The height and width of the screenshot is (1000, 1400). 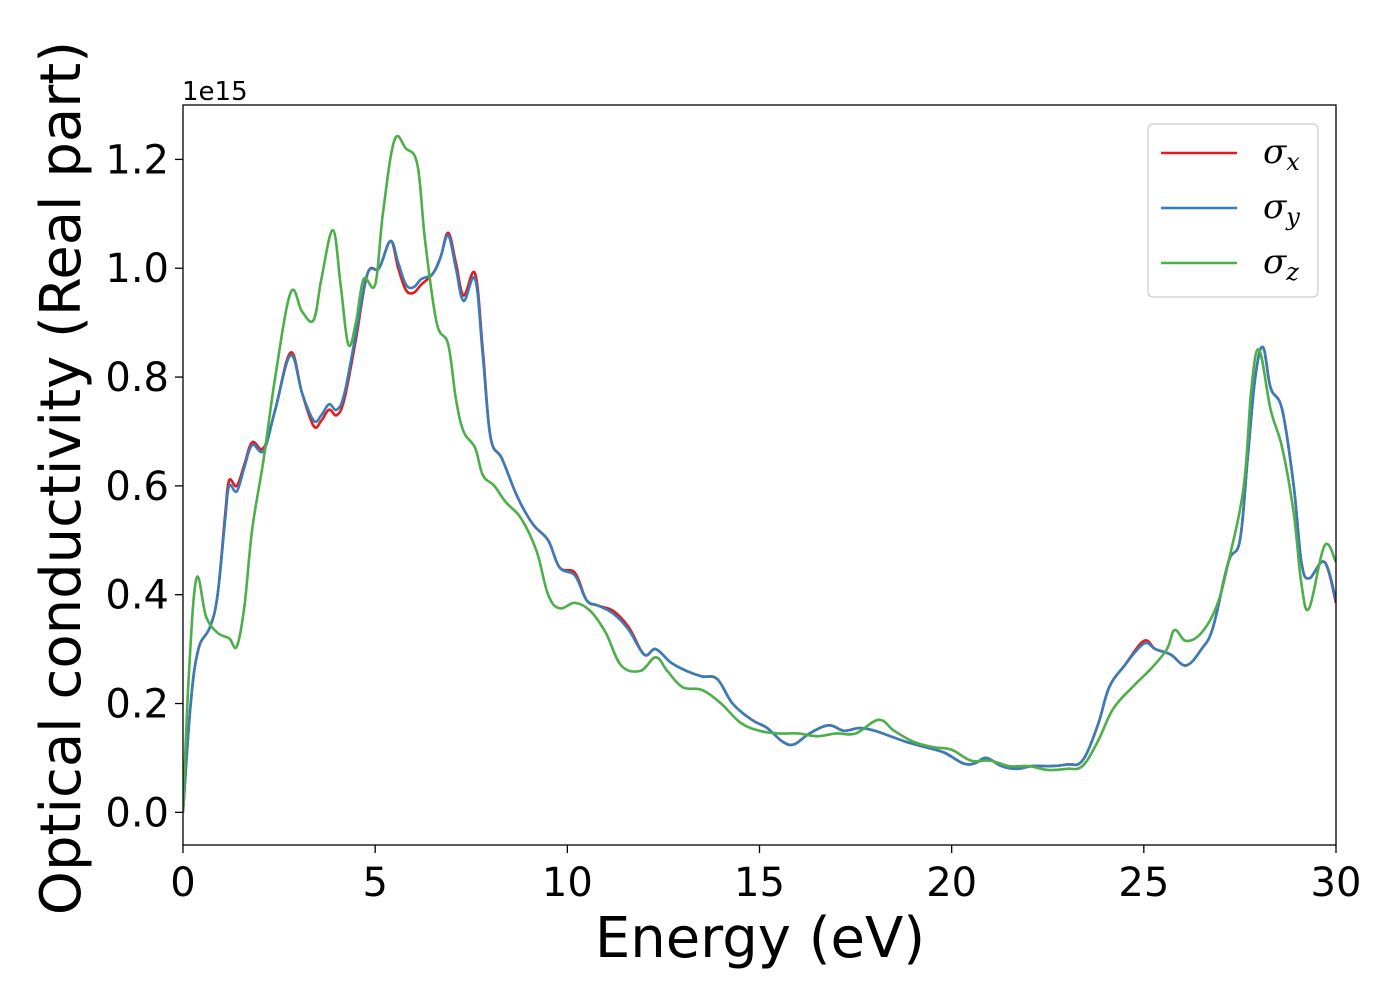 What do you see at coordinates (182, 883) in the screenshot?
I see `x-tick-label: 0` at bounding box center [182, 883].